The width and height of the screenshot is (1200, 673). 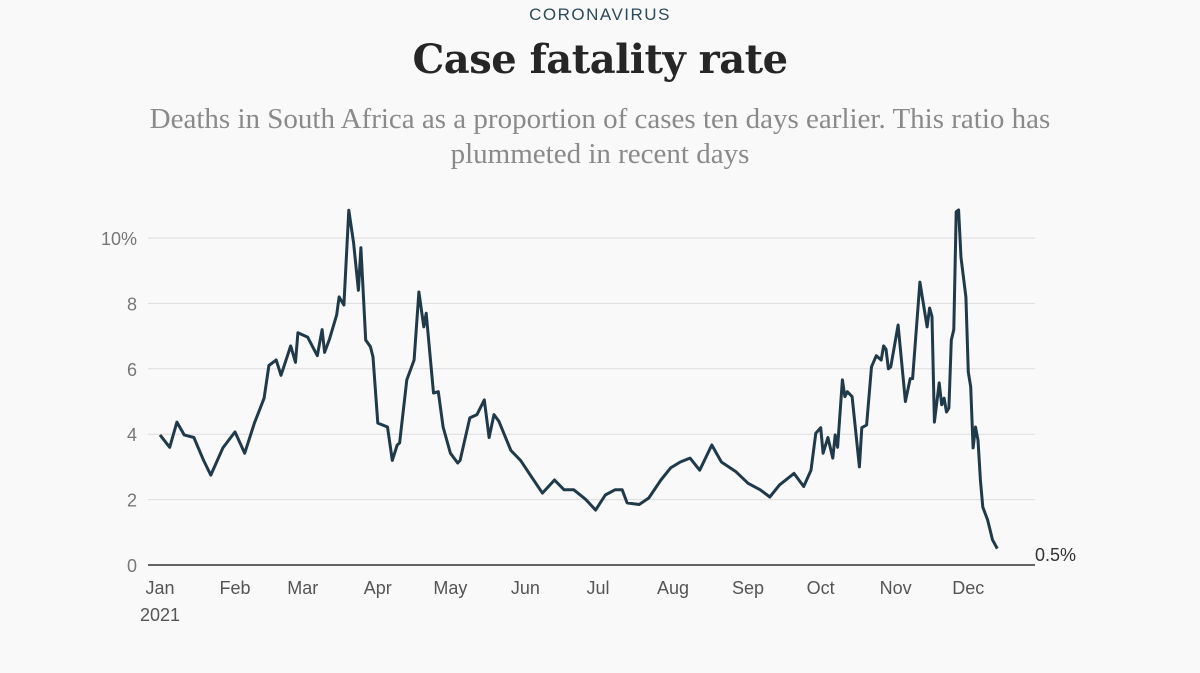 I want to click on y-tick-label: 0, so click(x=132, y=566).